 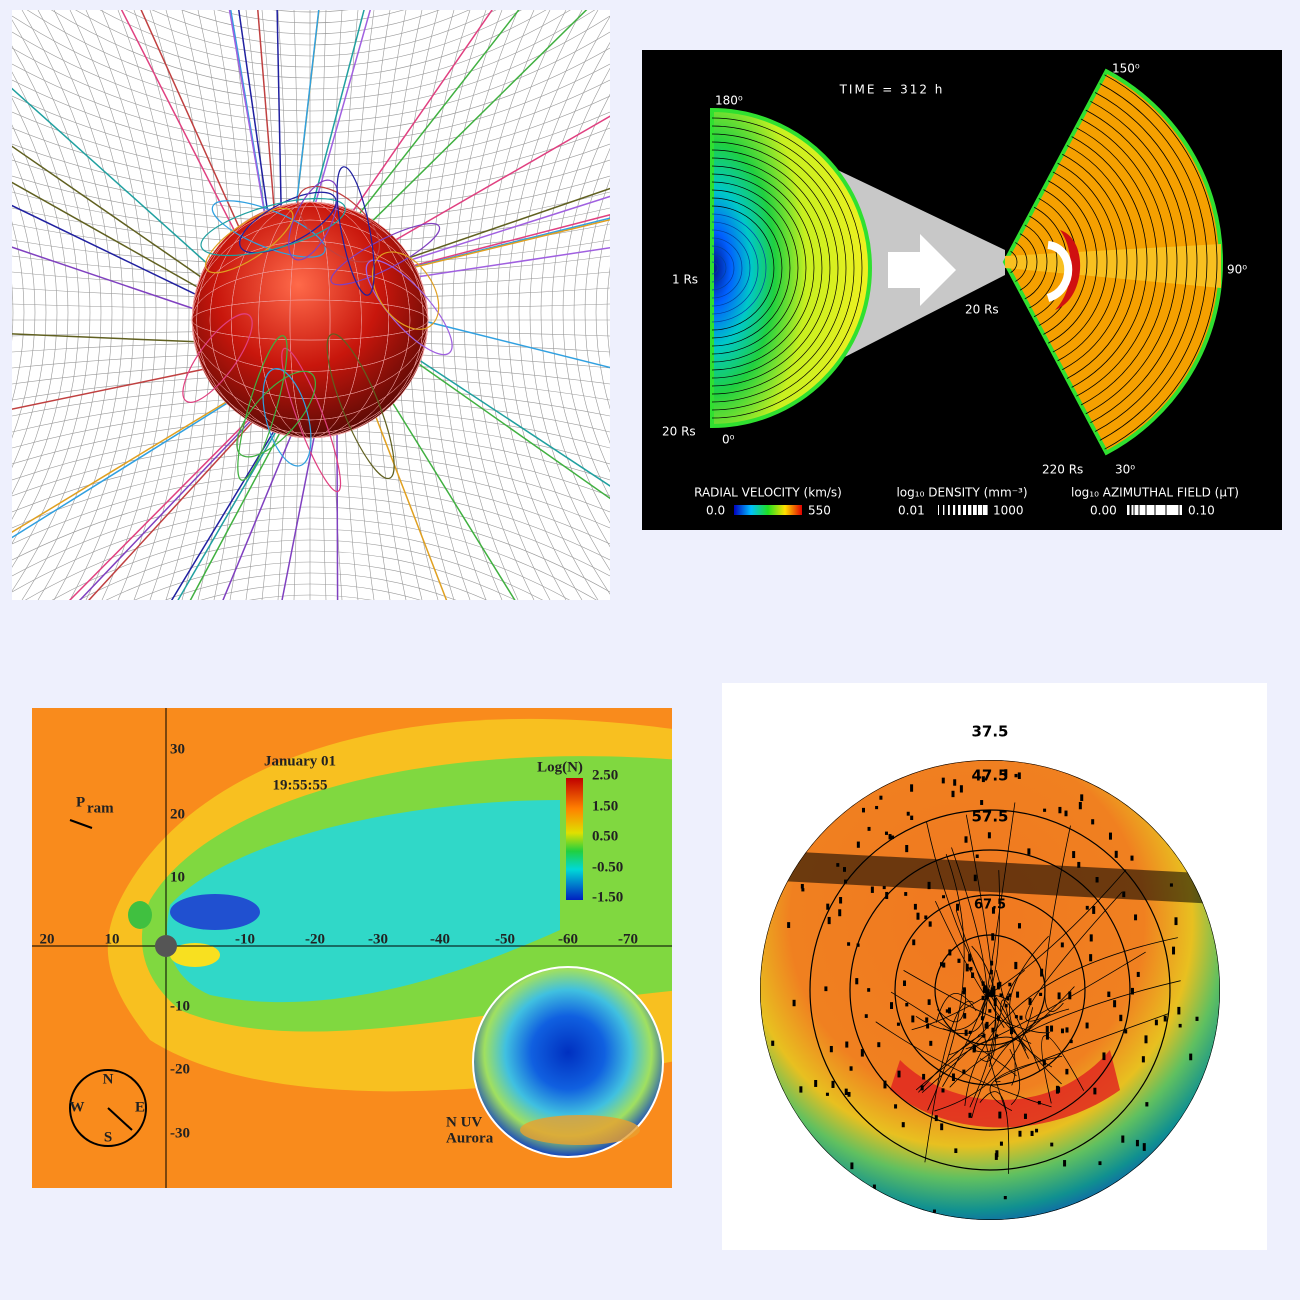 What do you see at coordinates (1059, 271) in the screenshot?
I see `cme-core` at bounding box center [1059, 271].